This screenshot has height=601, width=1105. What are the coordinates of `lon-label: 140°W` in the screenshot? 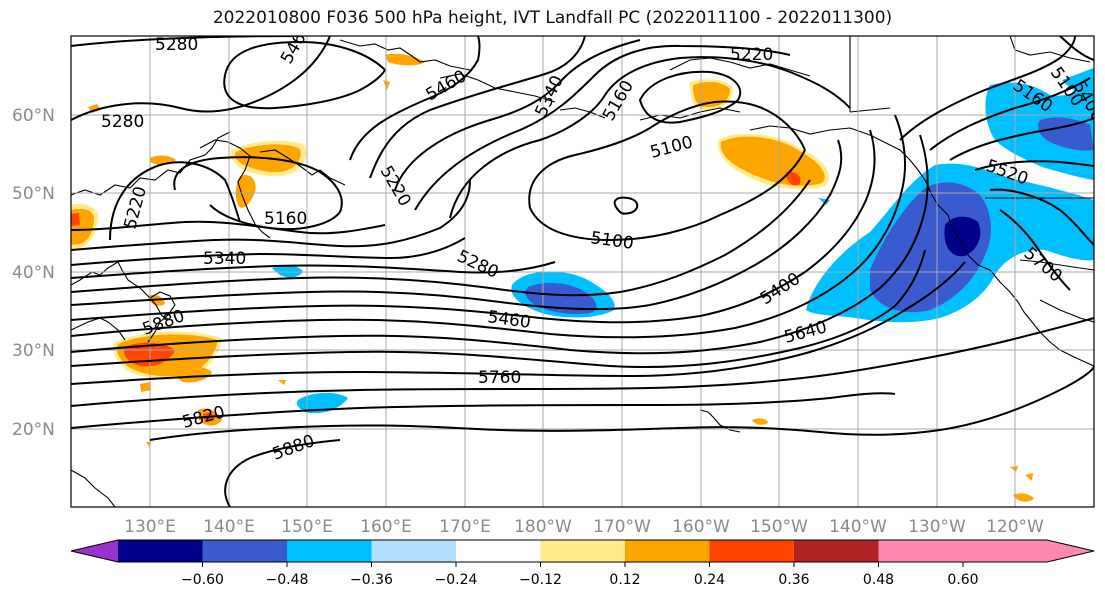 It's located at (858, 527).